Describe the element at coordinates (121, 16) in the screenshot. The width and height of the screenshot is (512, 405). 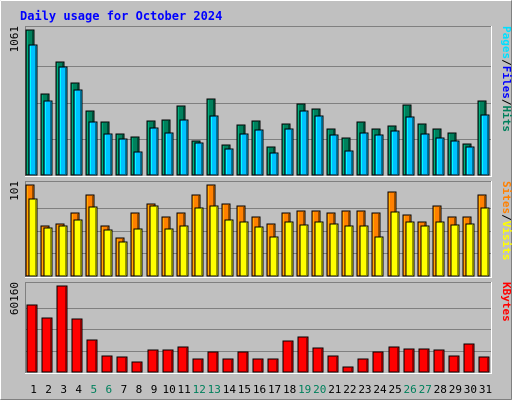
I see `chart-title: Daily usage for October 2024` at that location.